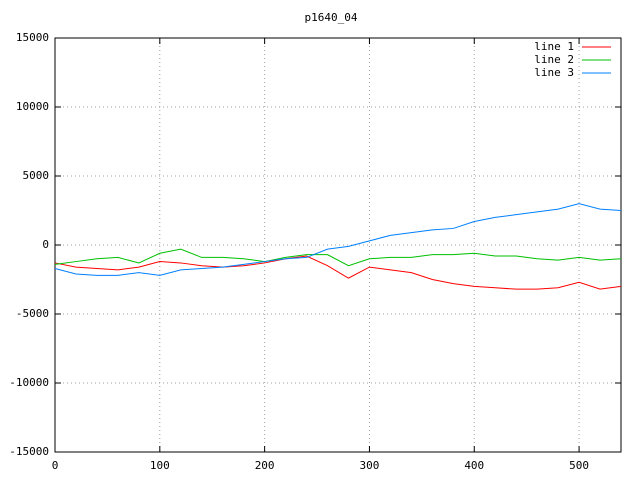 The width and height of the screenshot is (640, 480). Describe the element at coordinates (370, 465) in the screenshot. I see `x-tick-label: 300` at that location.